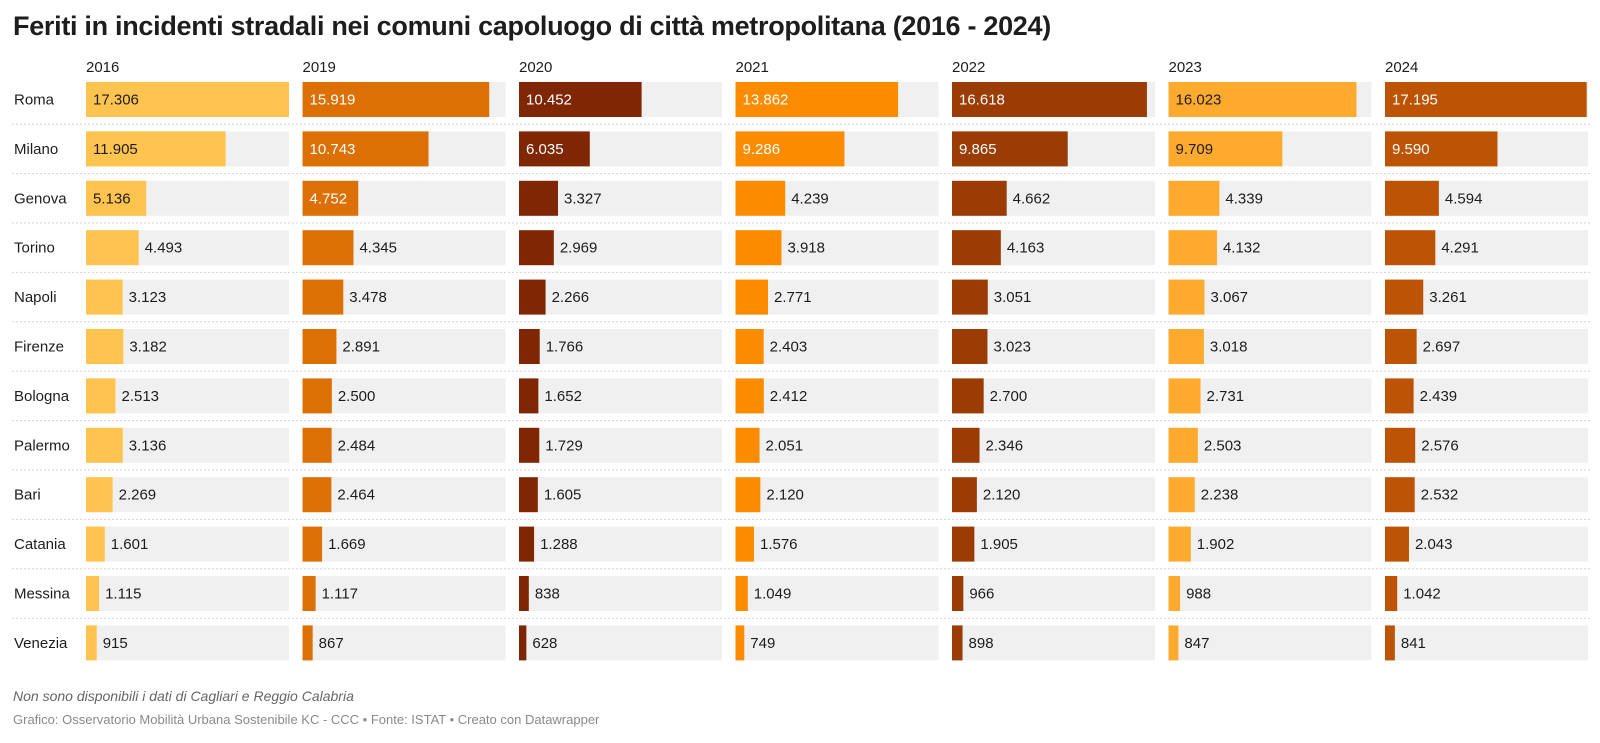 The height and width of the screenshot is (743, 1600). I want to click on data-label: 9.286, so click(762, 149).